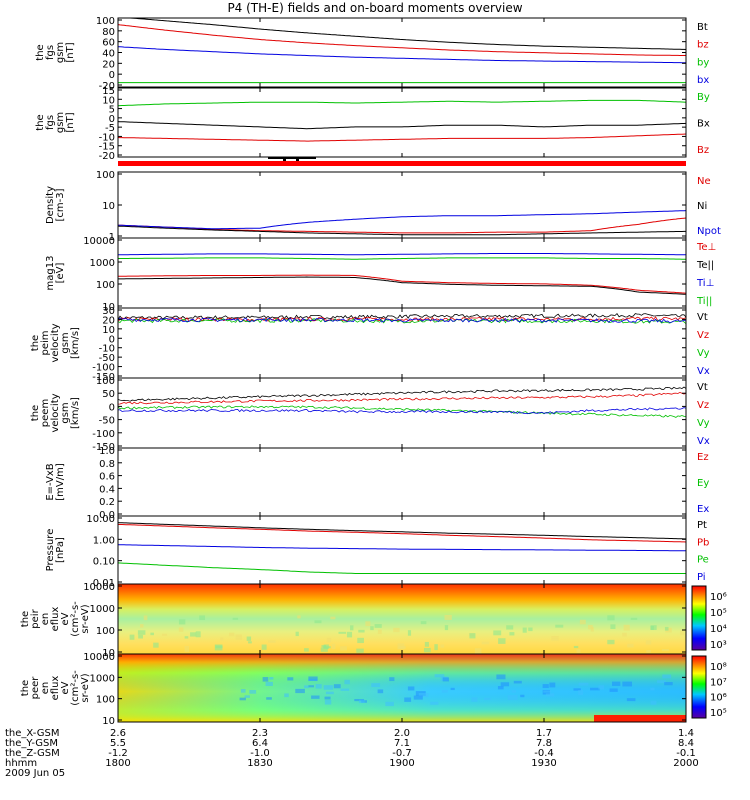 This screenshot has height=800, width=750. I want to click on series-By, so click(402, 103).